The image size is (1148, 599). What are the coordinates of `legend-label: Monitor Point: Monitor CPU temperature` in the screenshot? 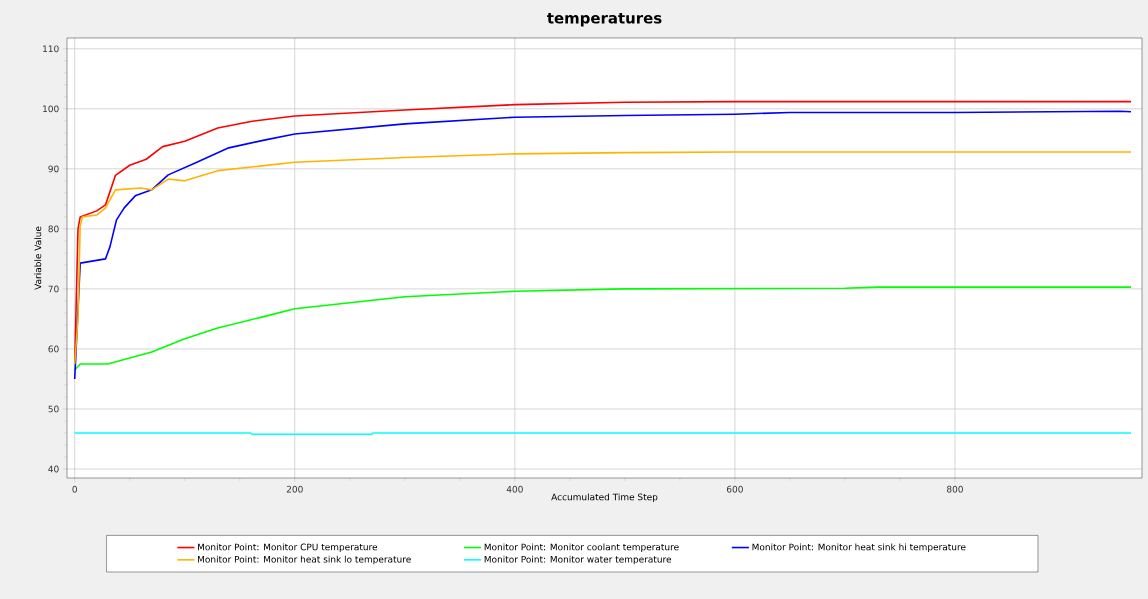 It's located at (288, 548).